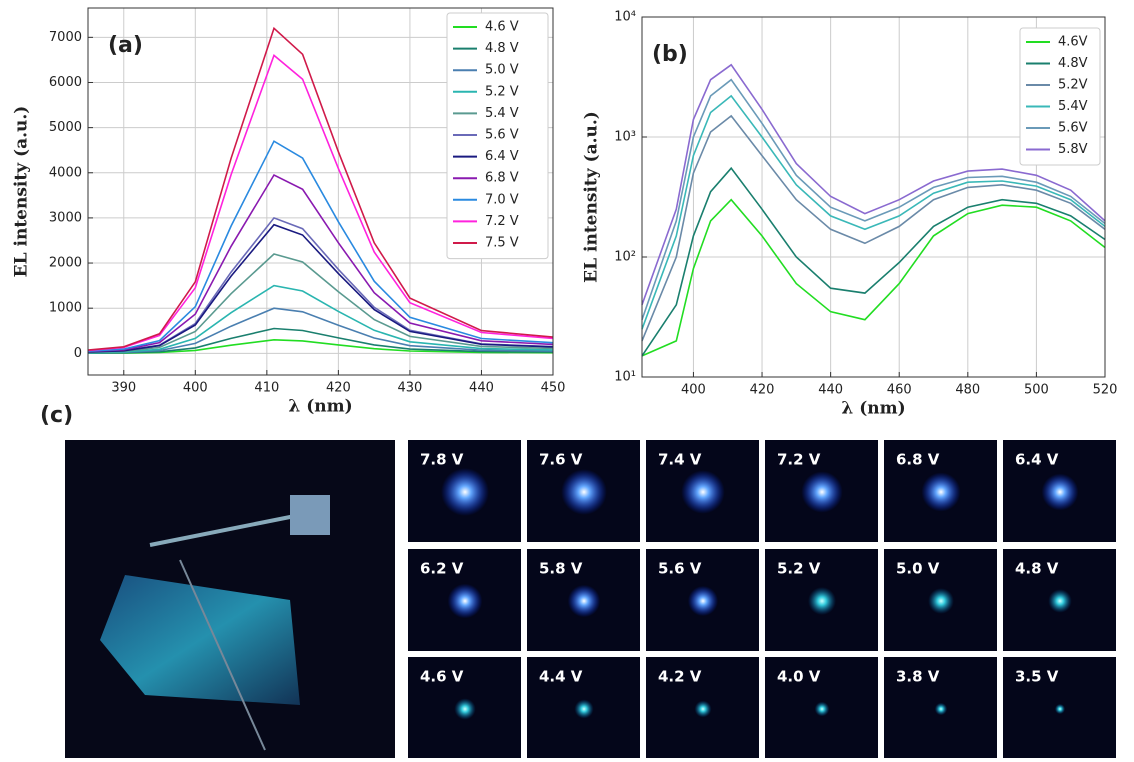 The image size is (1134, 762). I want to click on x-tick-label: 480, so click(967, 390).